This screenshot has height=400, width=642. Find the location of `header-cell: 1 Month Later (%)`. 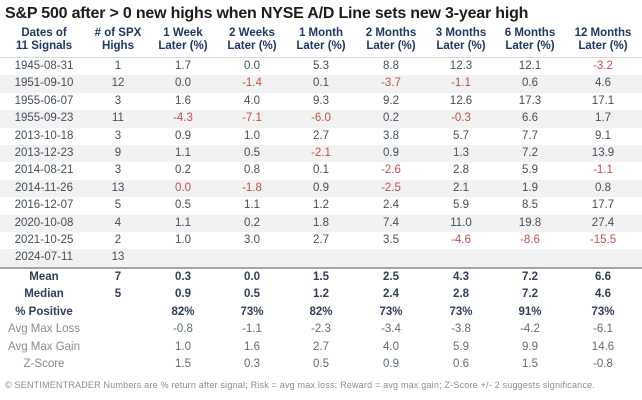

header-cell: 1 Month Later (%) is located at coordinates (321, 41).